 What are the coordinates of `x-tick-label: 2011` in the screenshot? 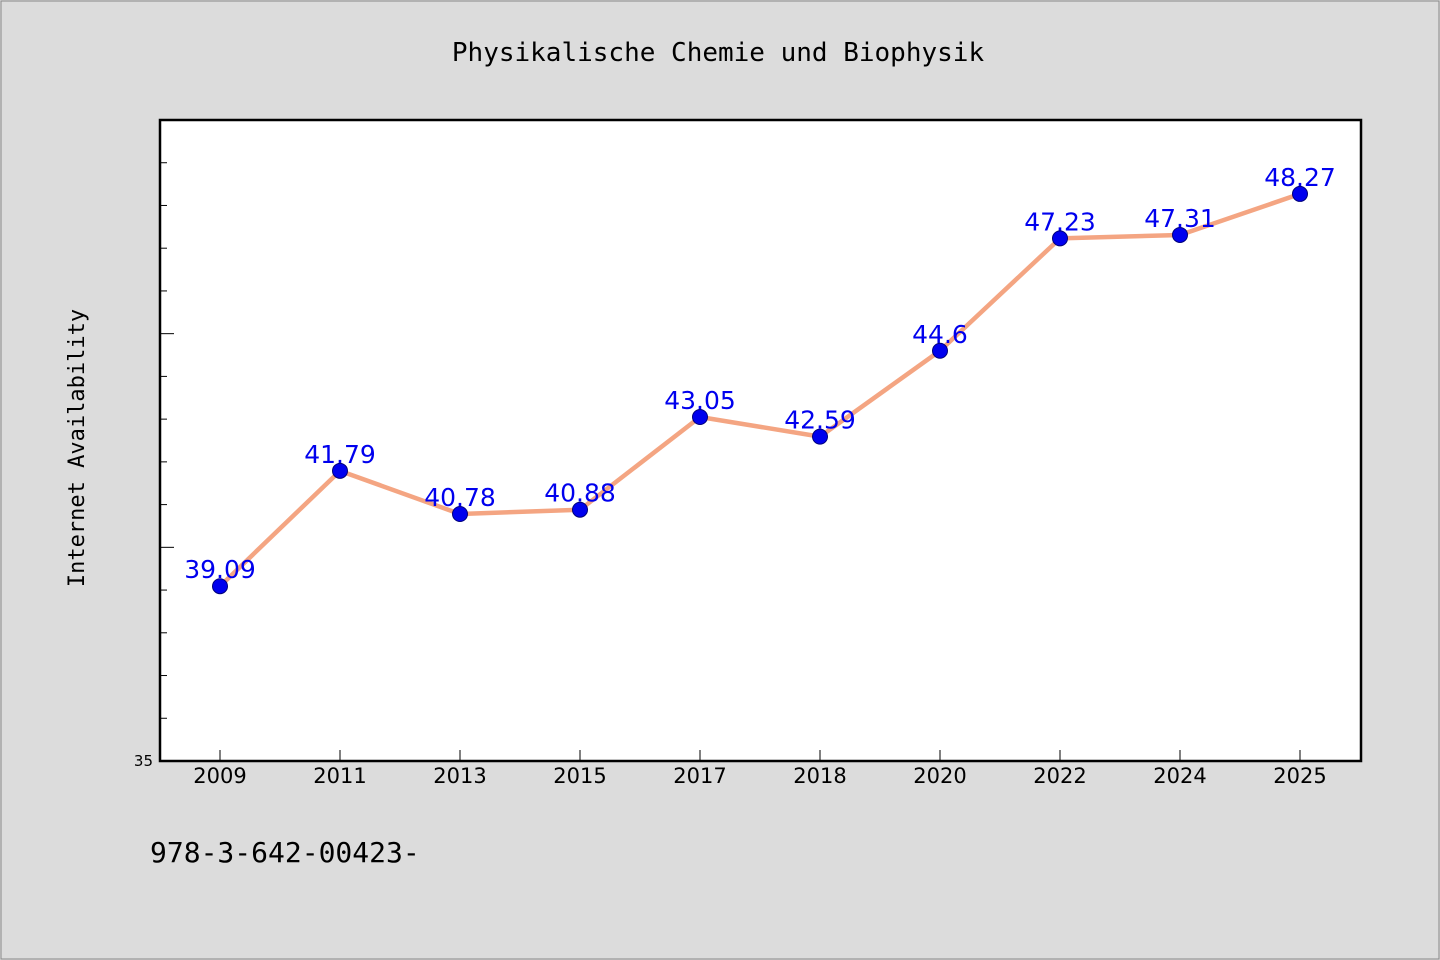 It's located at (339, 776).